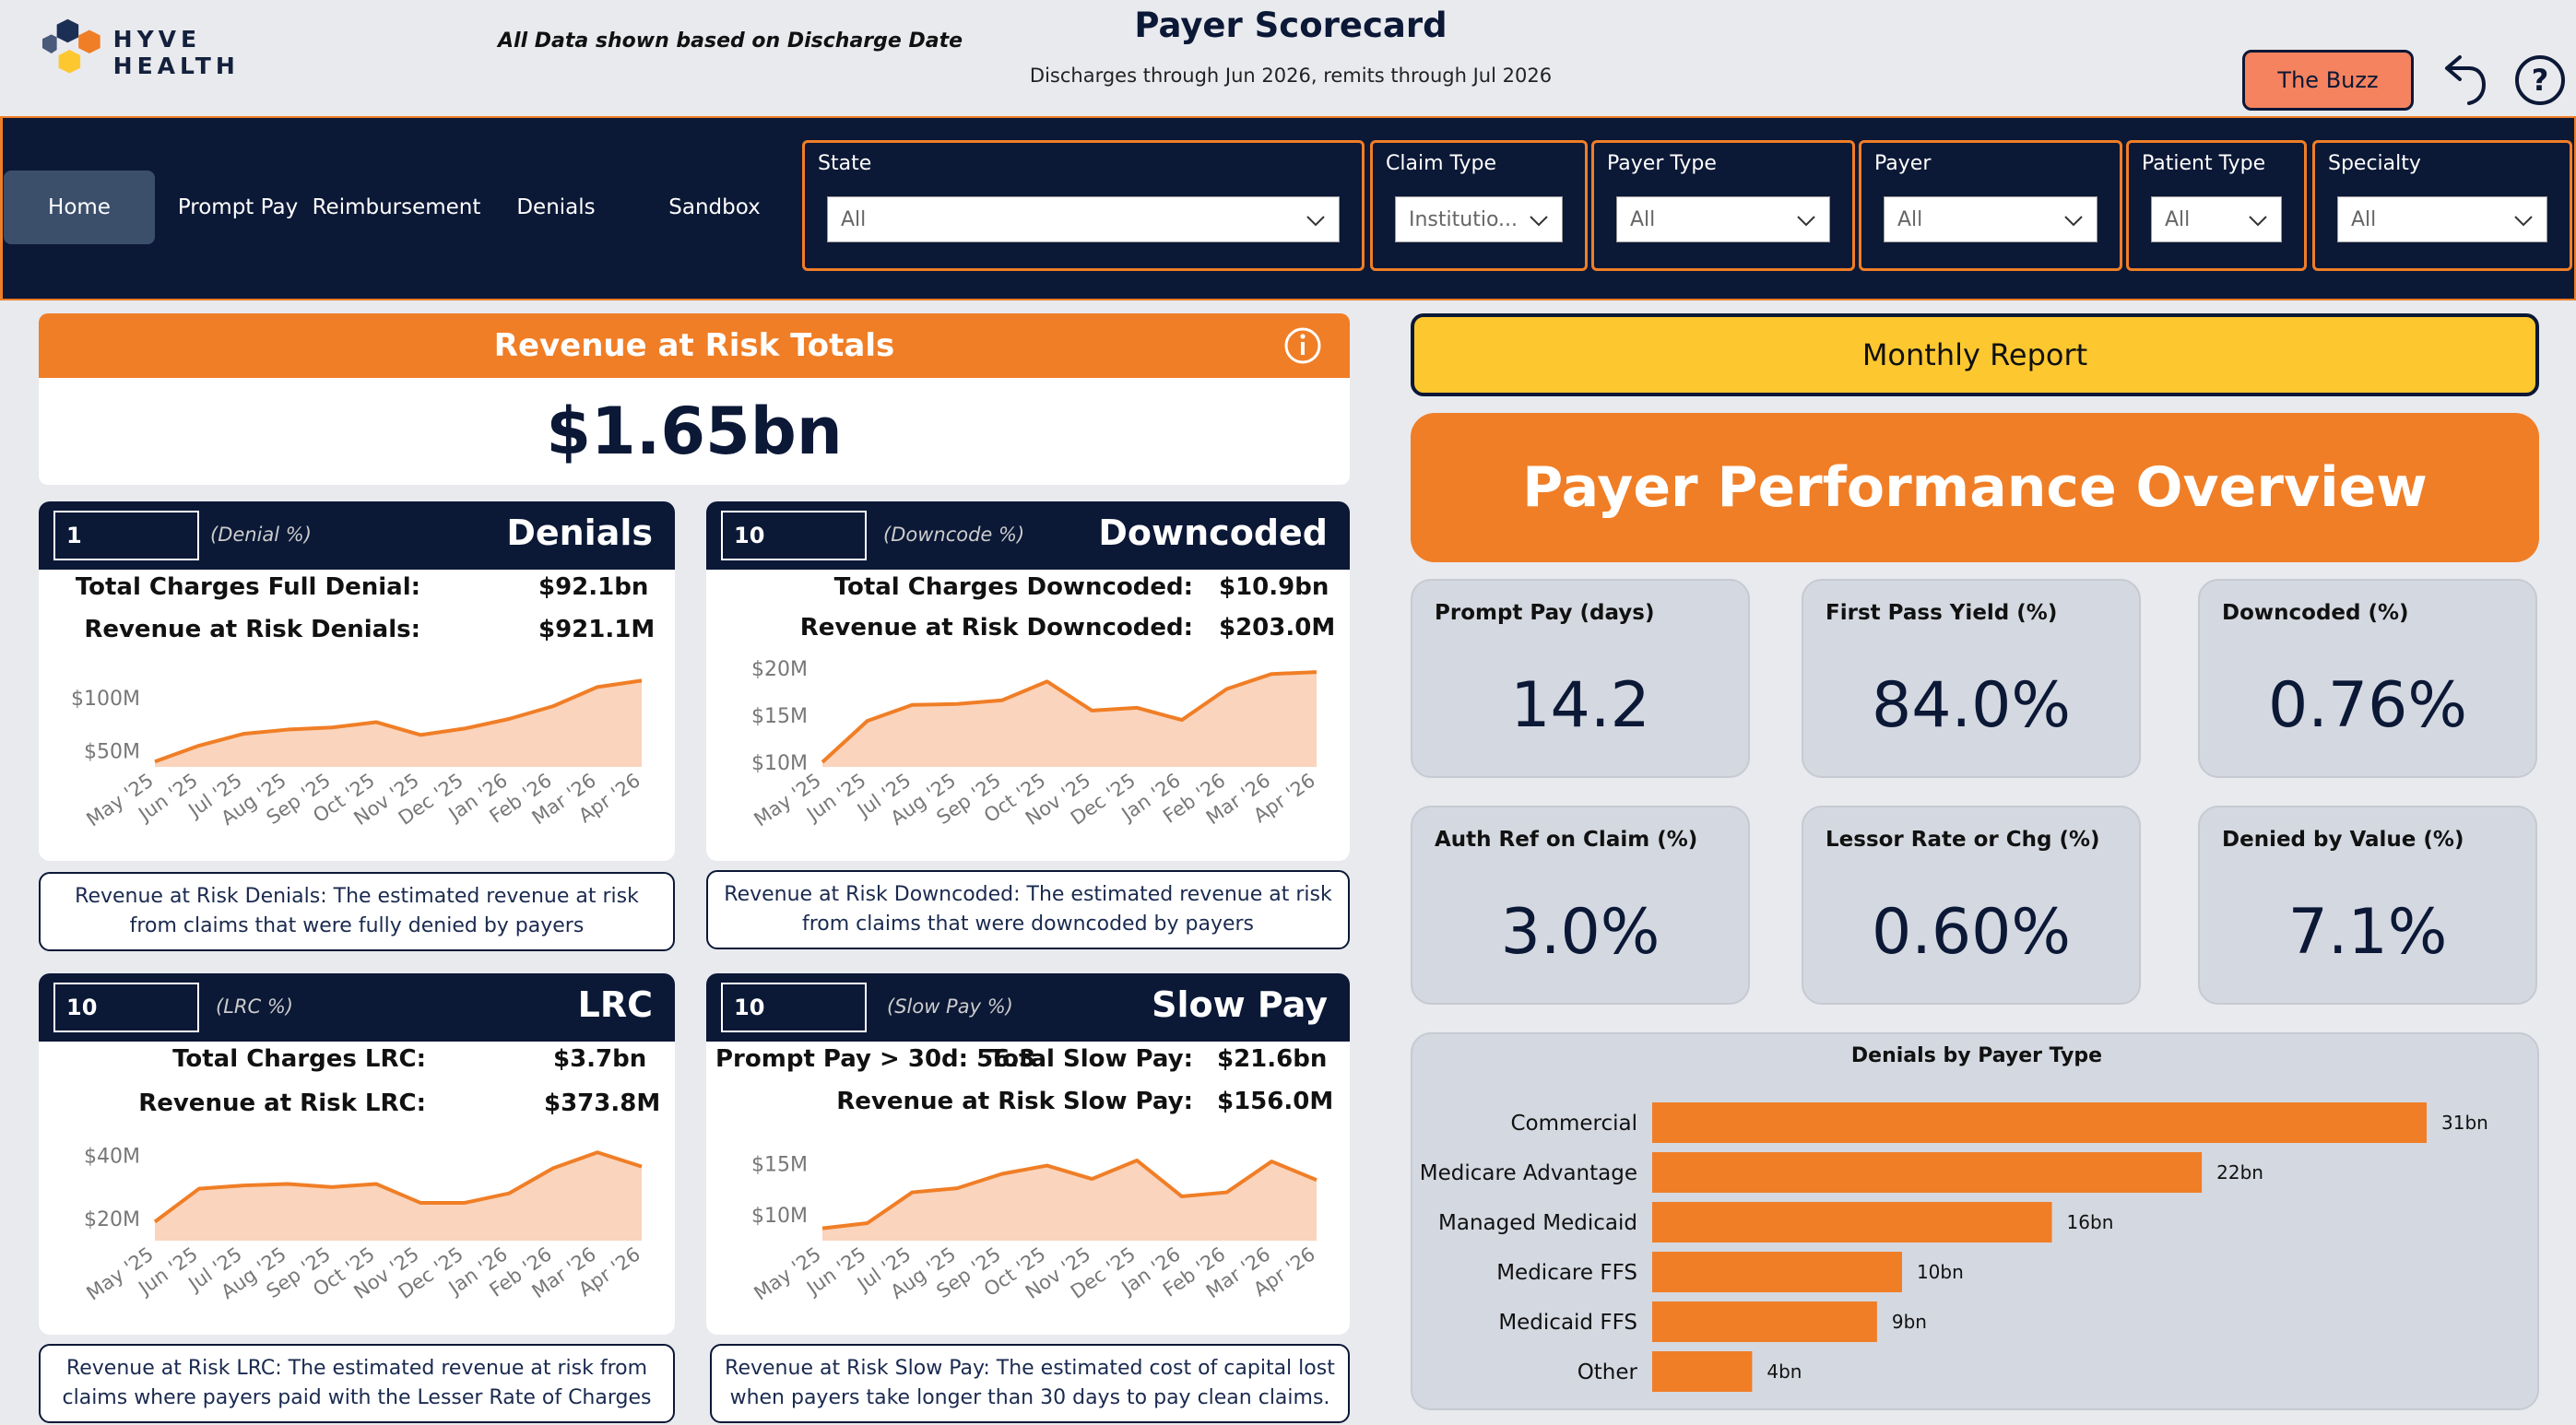 Image resolution: width=2576 pixels, height=1425 pixels. Describe the element at coordinates (1083, 219) in the screenshot. I see `state-dropdown: All` at that location.